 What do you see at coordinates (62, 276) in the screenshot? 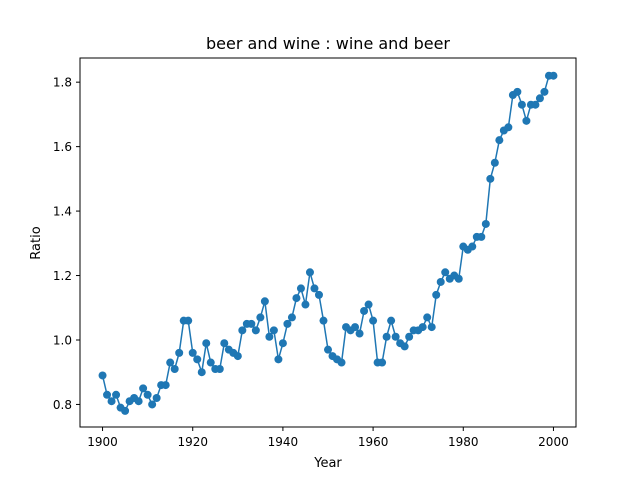
I see `y-tick-label: 1.2` at bounding box center [62, 276].